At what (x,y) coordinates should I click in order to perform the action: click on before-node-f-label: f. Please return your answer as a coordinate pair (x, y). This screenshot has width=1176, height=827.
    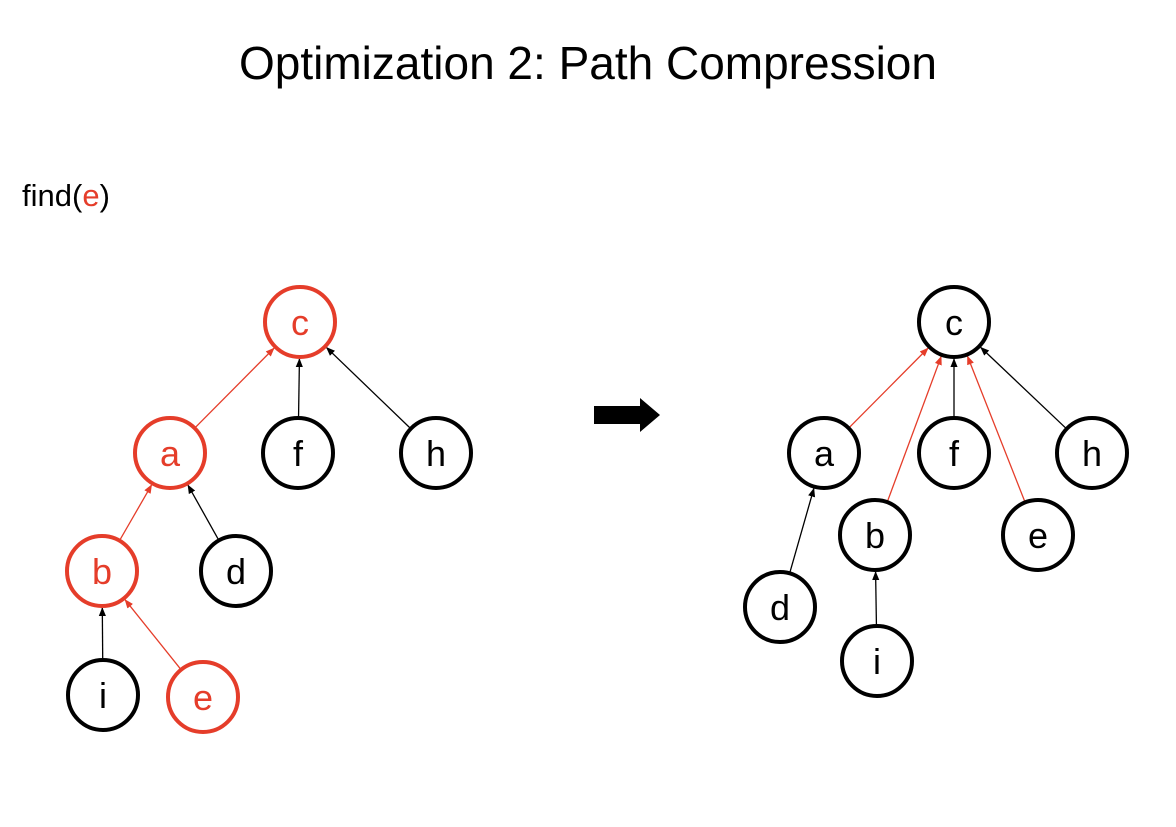
    Looking at the image, I should click on (298, 453).